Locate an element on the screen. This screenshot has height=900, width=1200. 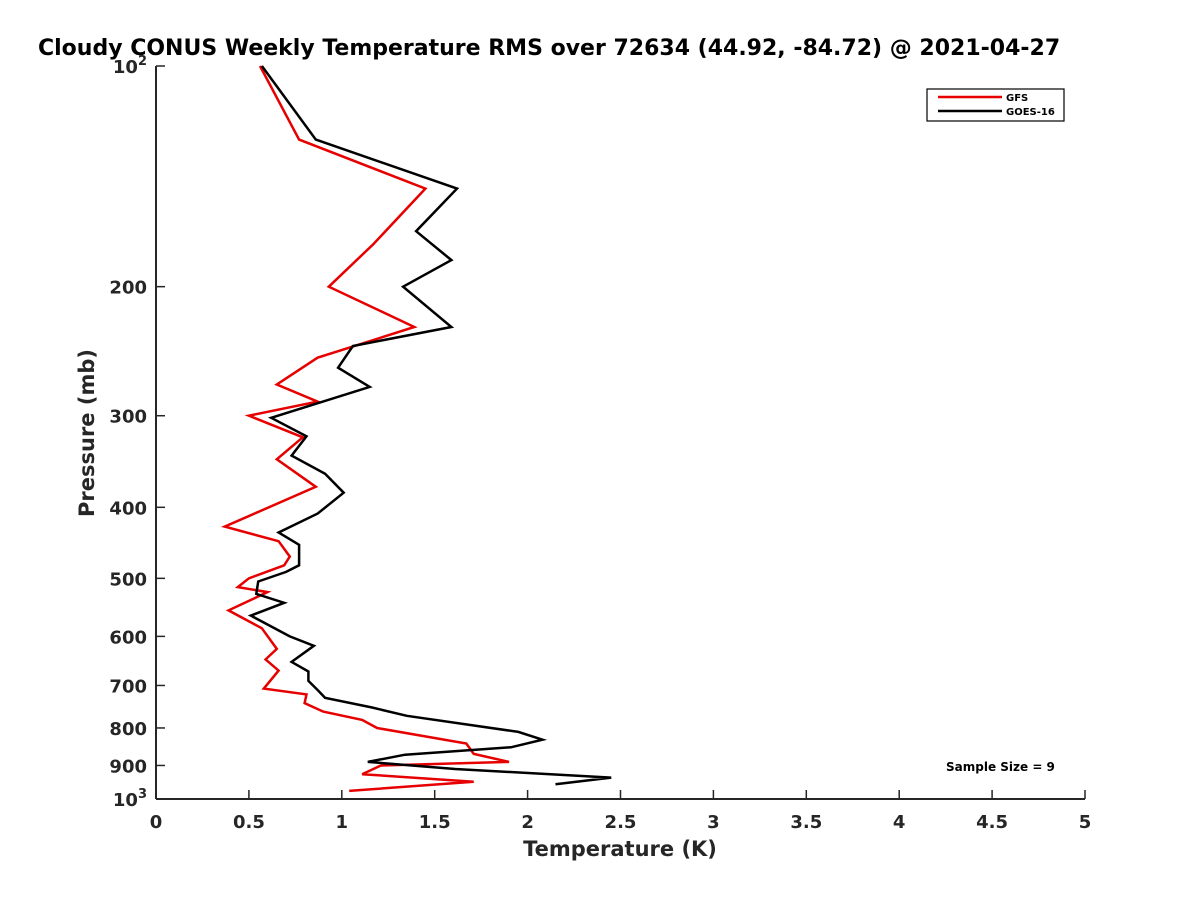
y-tick-label: 10² is located at coordinates (130, 66).